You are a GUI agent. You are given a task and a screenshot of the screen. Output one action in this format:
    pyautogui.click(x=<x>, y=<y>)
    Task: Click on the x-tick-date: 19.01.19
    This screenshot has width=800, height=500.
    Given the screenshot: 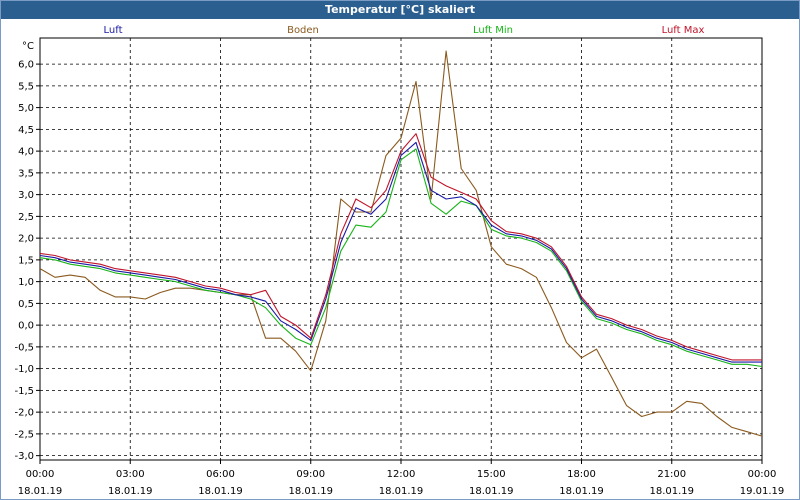 What is the action you would take?
    pyautogui.click(x=762, y=491)
    